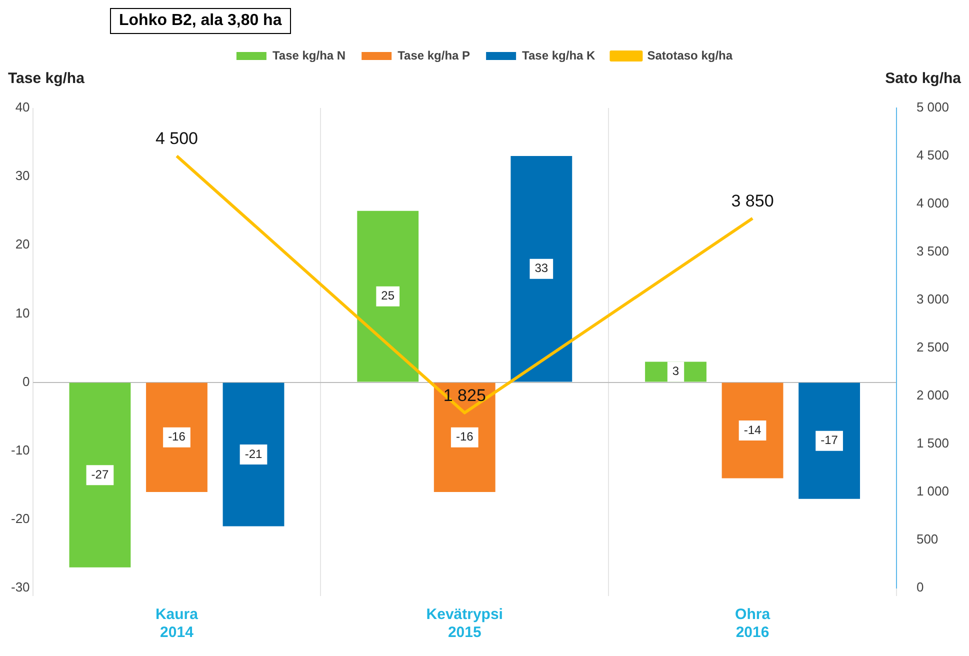 This screenshot has height=656, width=969. I want to click on data-label: -14, so click(753, 429).